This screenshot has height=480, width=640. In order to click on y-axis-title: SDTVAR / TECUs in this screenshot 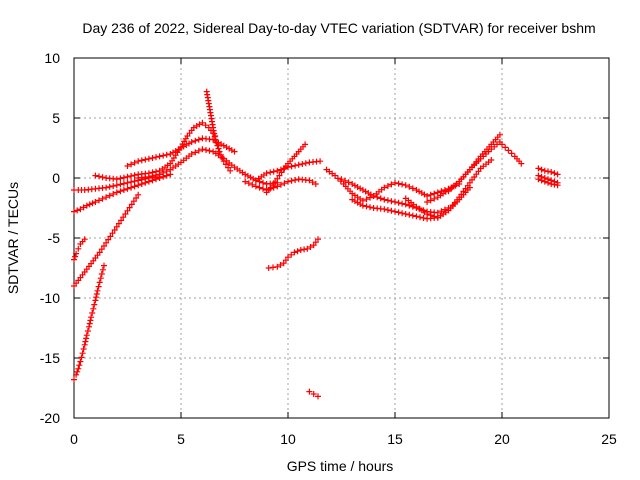, I will do `click(13, 238)`.